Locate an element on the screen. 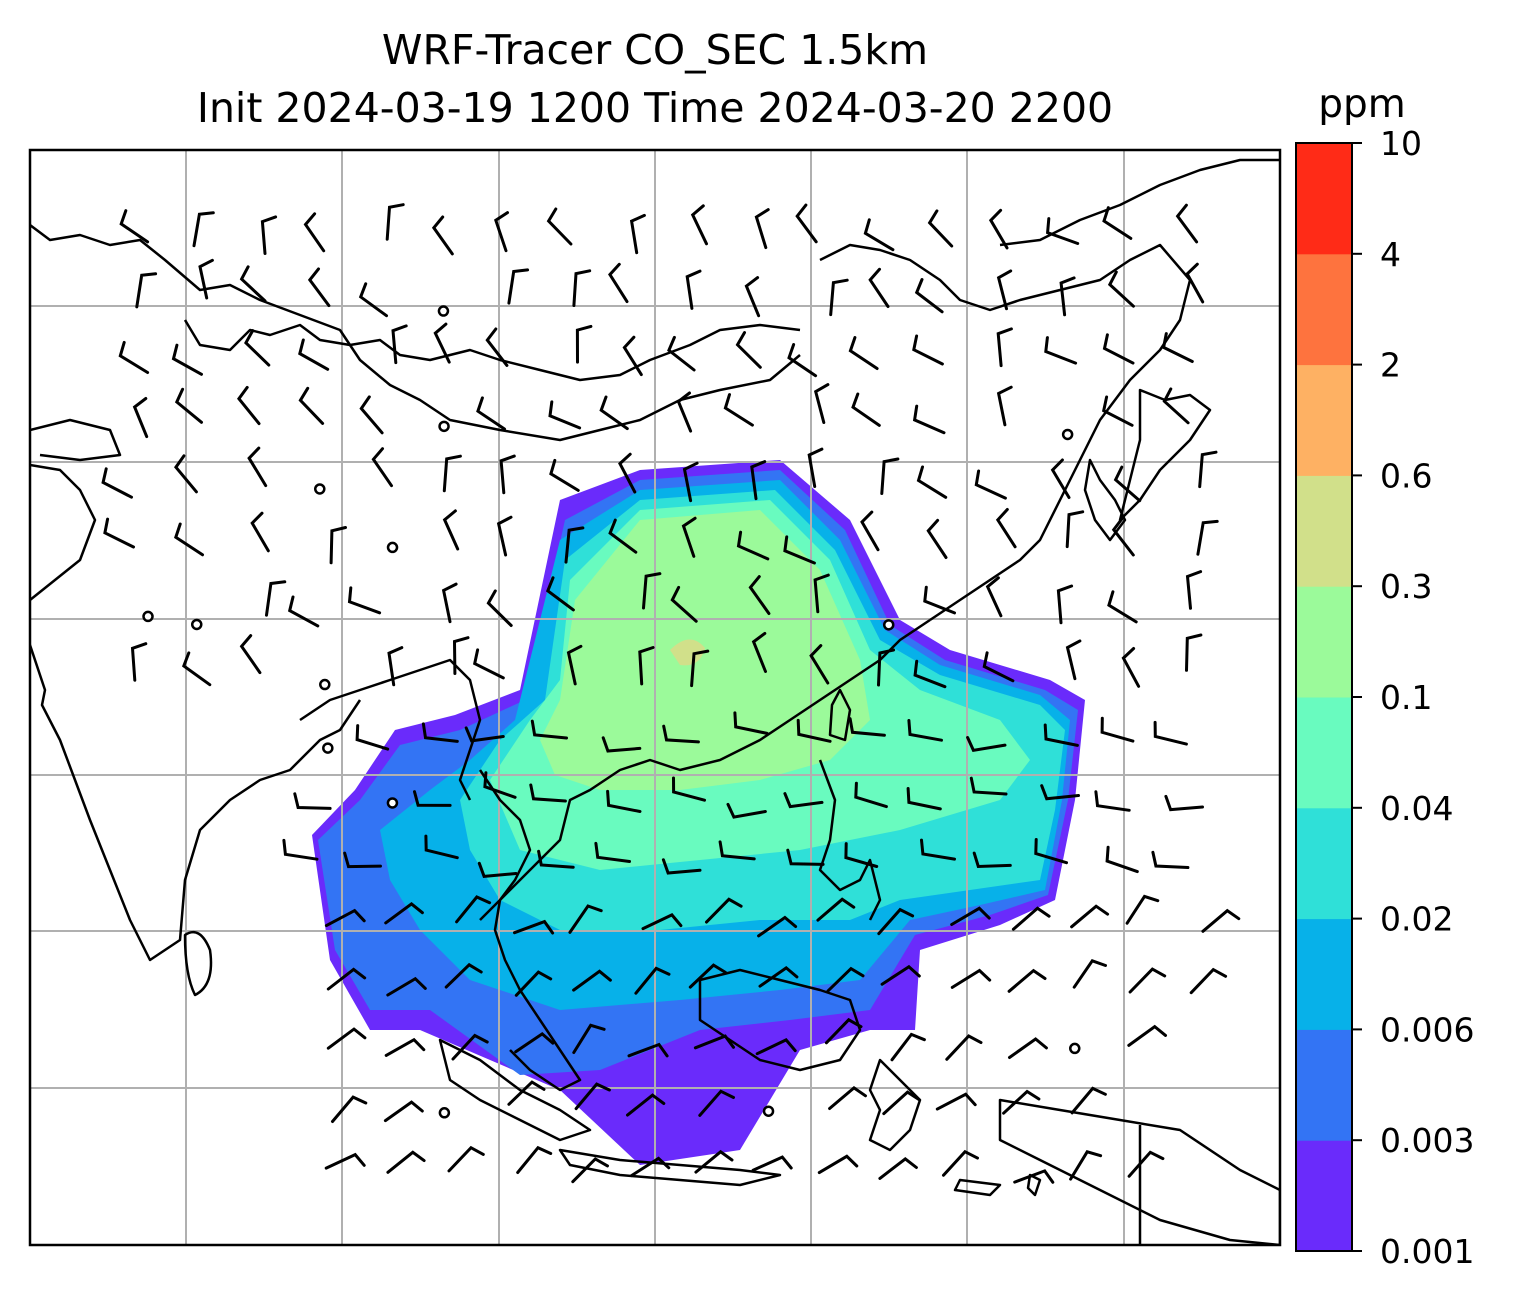 Image resolution: width=1528 pixels, height=1306 pixels. colorbar-tick-label-0: 0.001 is located at coordinates (1427, 1251).